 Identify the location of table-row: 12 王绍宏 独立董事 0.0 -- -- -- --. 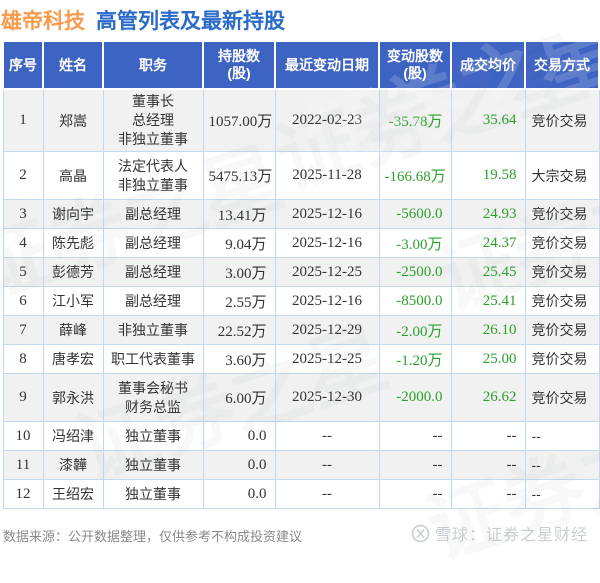
(301, 494).